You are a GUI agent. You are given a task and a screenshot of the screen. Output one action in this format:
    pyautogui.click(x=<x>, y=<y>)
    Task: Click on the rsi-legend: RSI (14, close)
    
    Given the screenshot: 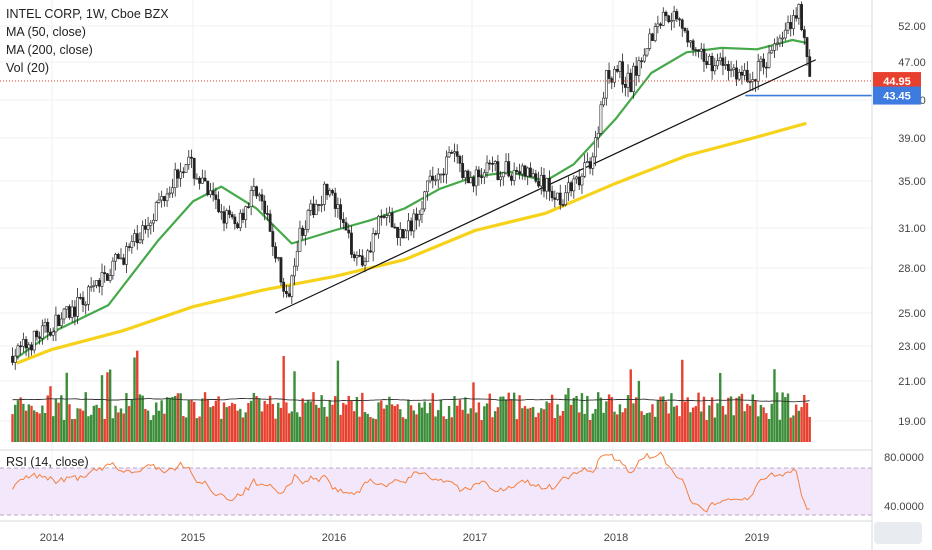 What is the action you would take?
    pyautogui.click(x=47, y=462)
    